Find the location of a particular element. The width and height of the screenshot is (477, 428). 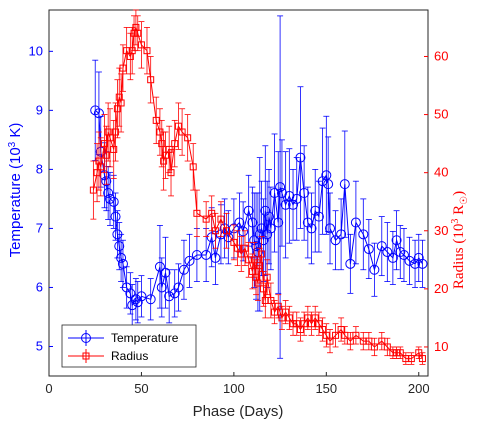

legend-radius-label: Radius is located at coordinates (129, 356).